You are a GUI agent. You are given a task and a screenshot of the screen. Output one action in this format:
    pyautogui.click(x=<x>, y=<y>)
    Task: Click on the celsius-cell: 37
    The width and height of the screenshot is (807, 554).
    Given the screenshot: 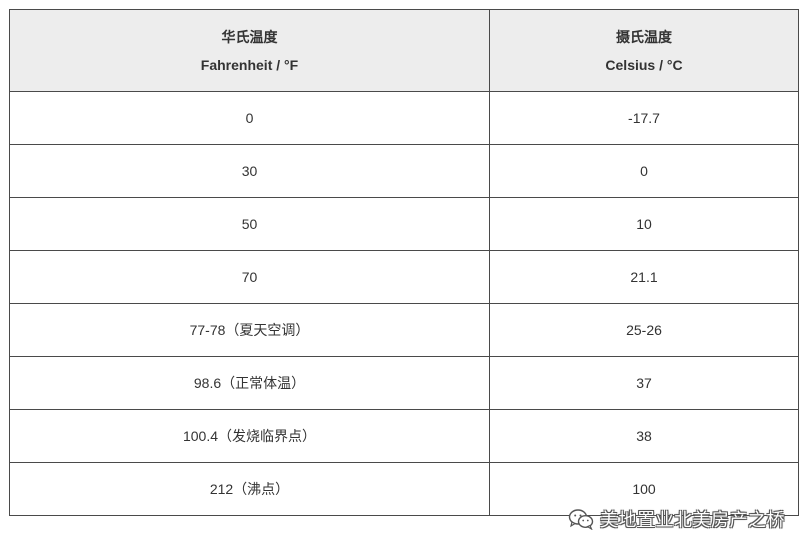 What is the action you would take?
    pyautogui.click(x=644, y=383)
    